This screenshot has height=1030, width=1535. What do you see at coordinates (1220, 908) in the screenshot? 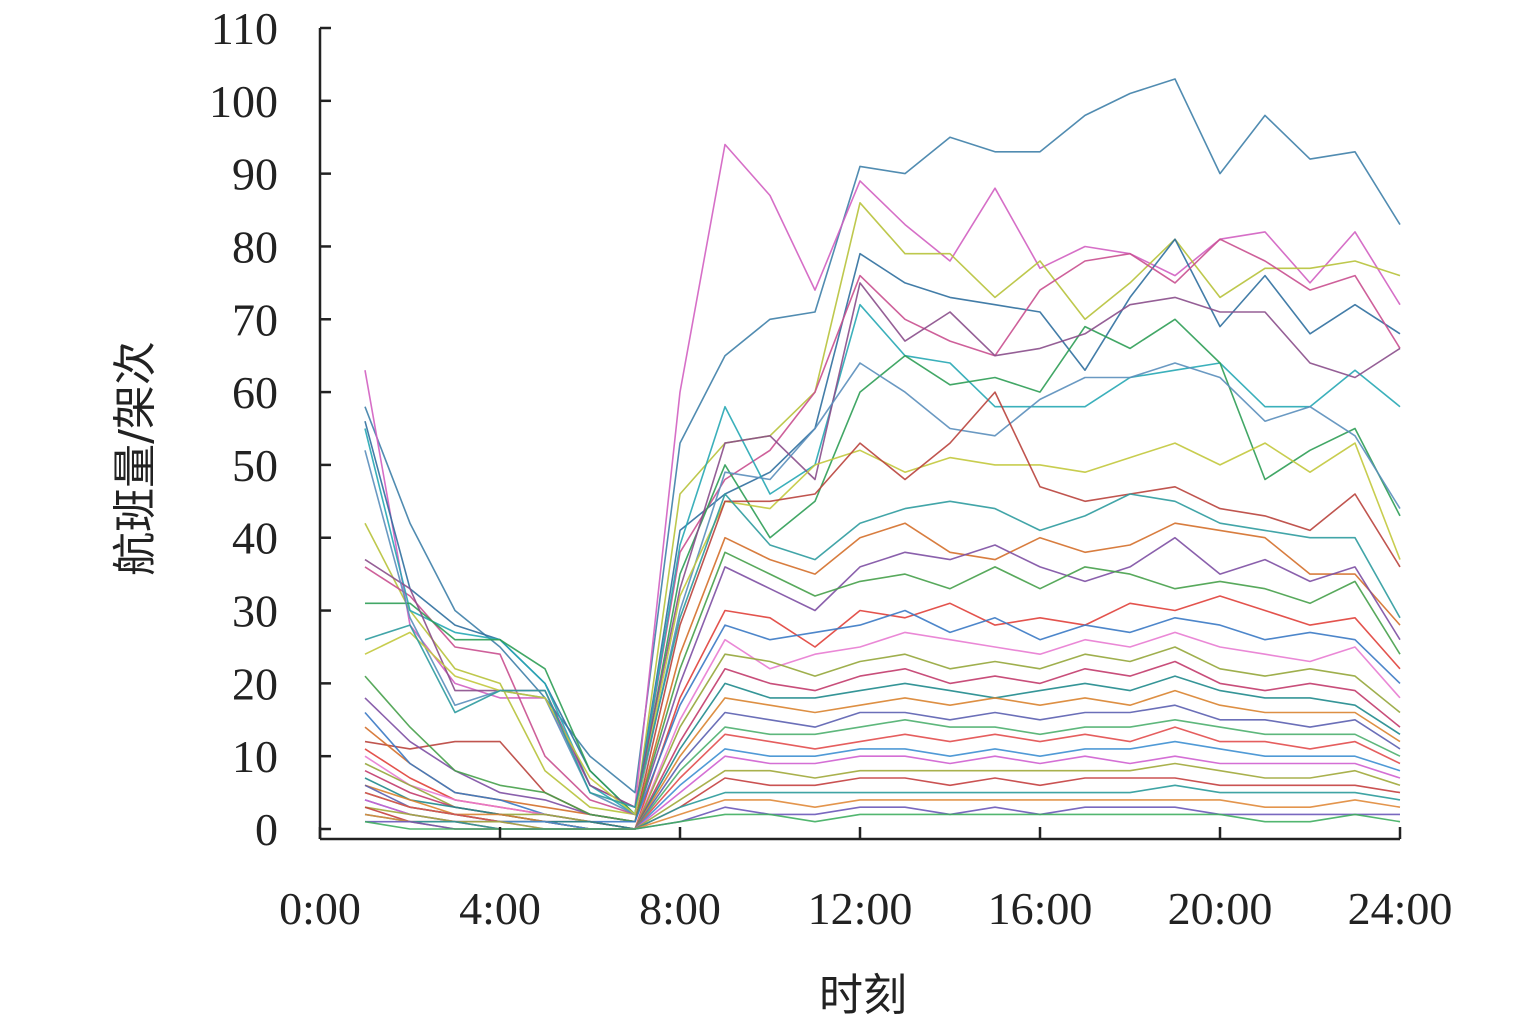
I see `x-tick-label: 20:00` at bounding box center [1220, 908].